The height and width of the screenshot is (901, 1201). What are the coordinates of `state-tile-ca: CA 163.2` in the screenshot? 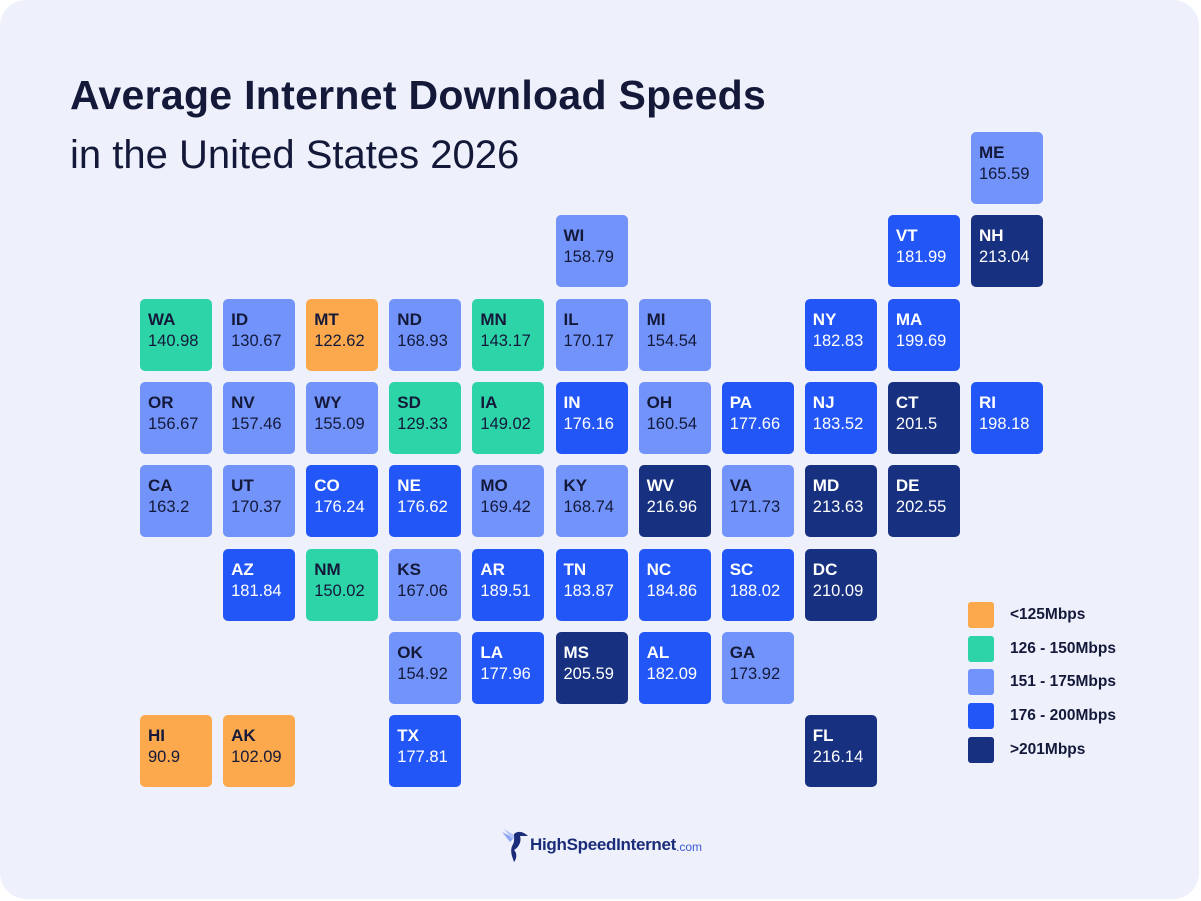 It's located at (176, 501).